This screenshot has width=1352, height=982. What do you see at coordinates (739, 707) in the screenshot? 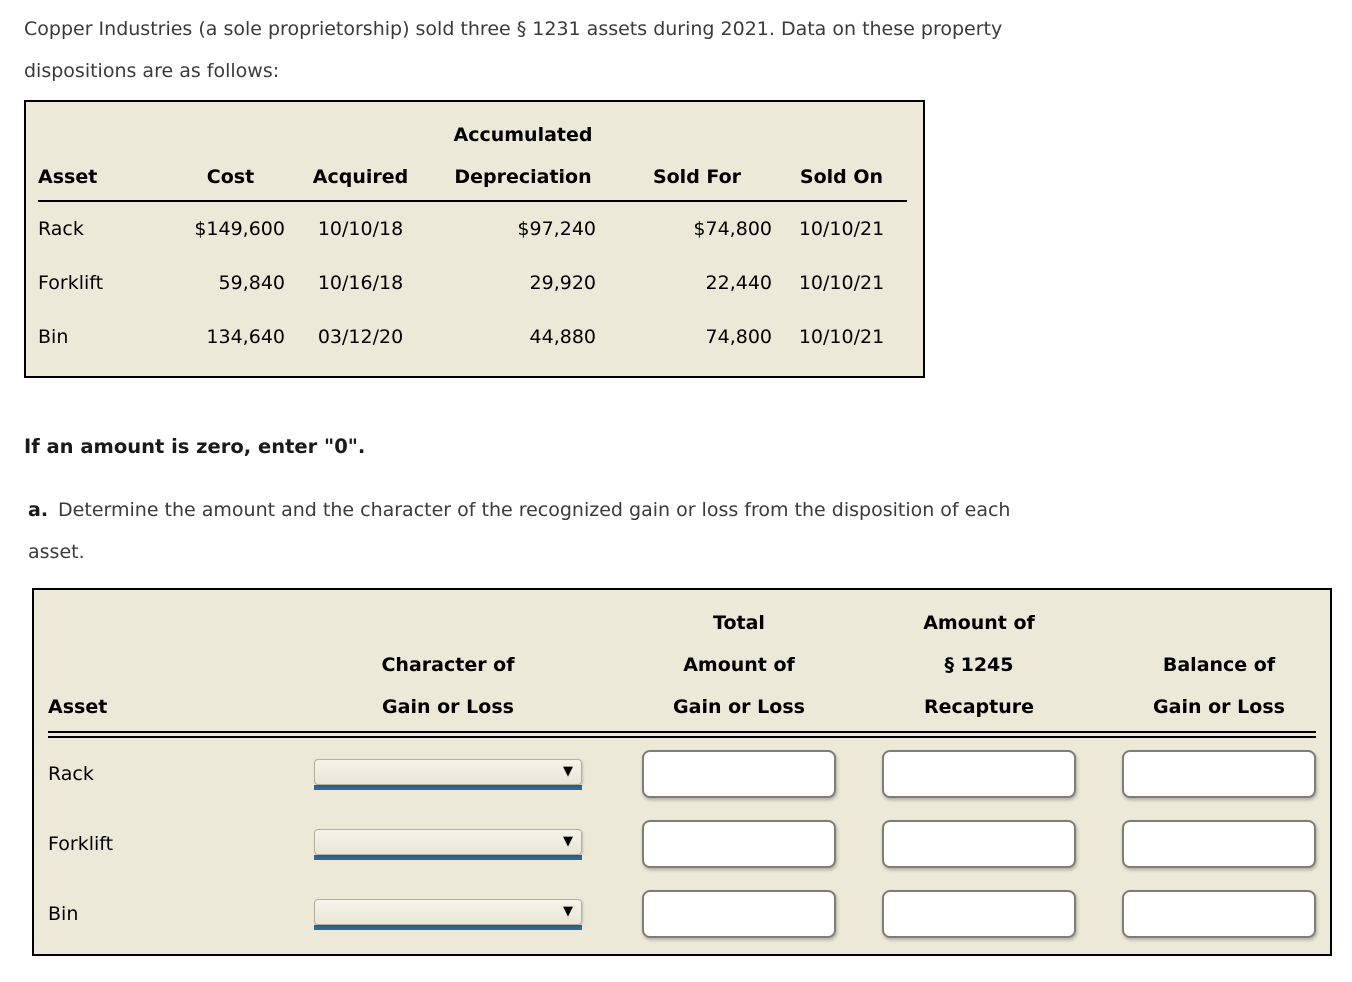
I see `total-header-line3: Gain or Loss` at bounding box center [739, 707].